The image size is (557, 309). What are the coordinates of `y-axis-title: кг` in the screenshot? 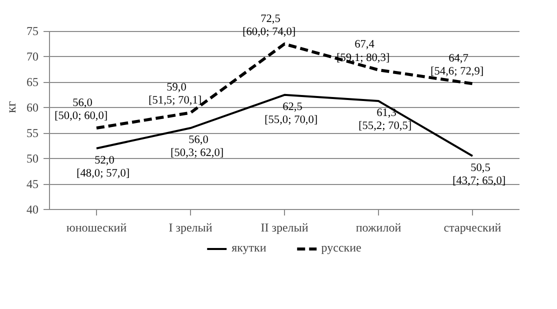 It's located at (11, 106).